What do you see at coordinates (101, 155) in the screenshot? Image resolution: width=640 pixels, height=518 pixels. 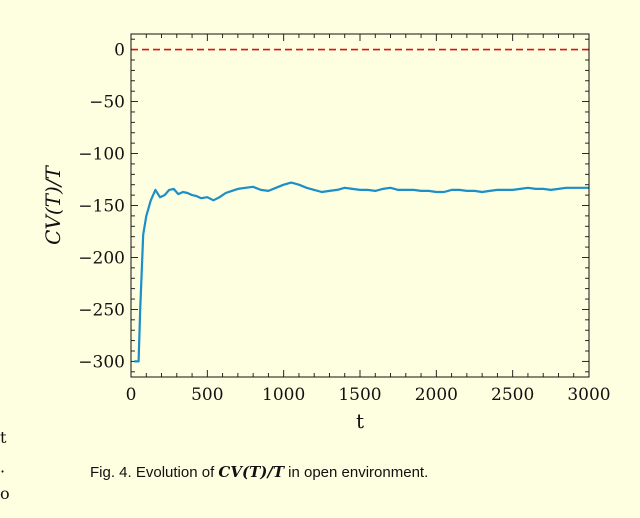 I see `y-tick-label: −100` at bounding box center [101, 155].